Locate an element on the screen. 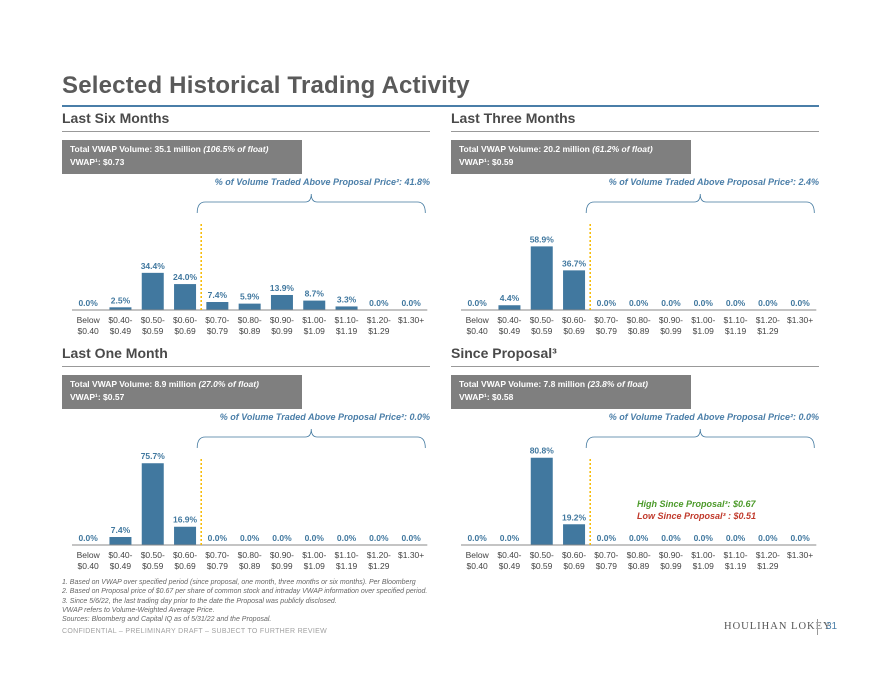 Image resolution: width=880 pixels, height=680 pixels. data-label: 5.9% is located at coordinates (250, 297).